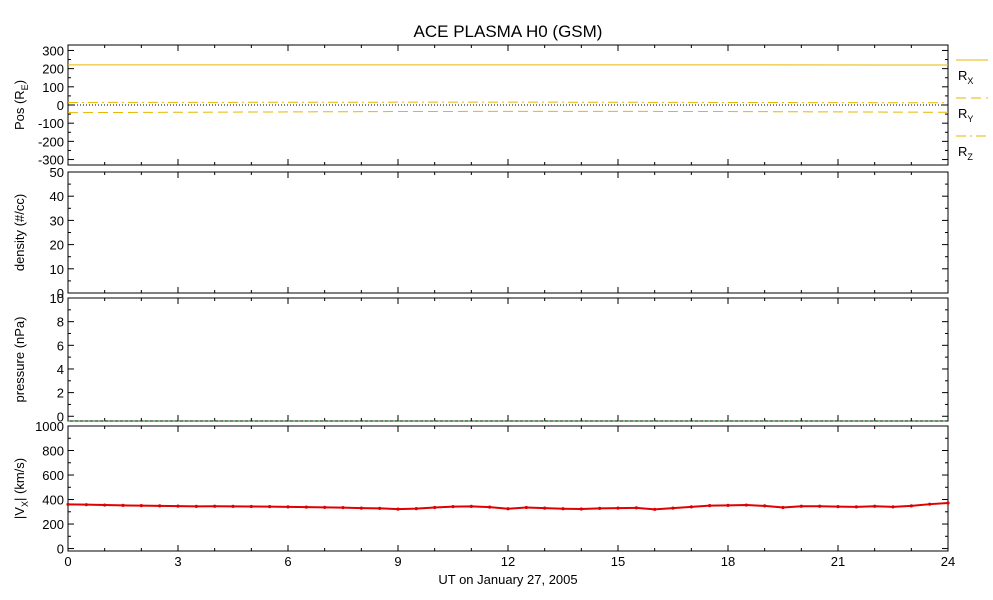 This screenshot has width=993, height=600. I want to click on x-tick-label: 18, so click(728, 561).